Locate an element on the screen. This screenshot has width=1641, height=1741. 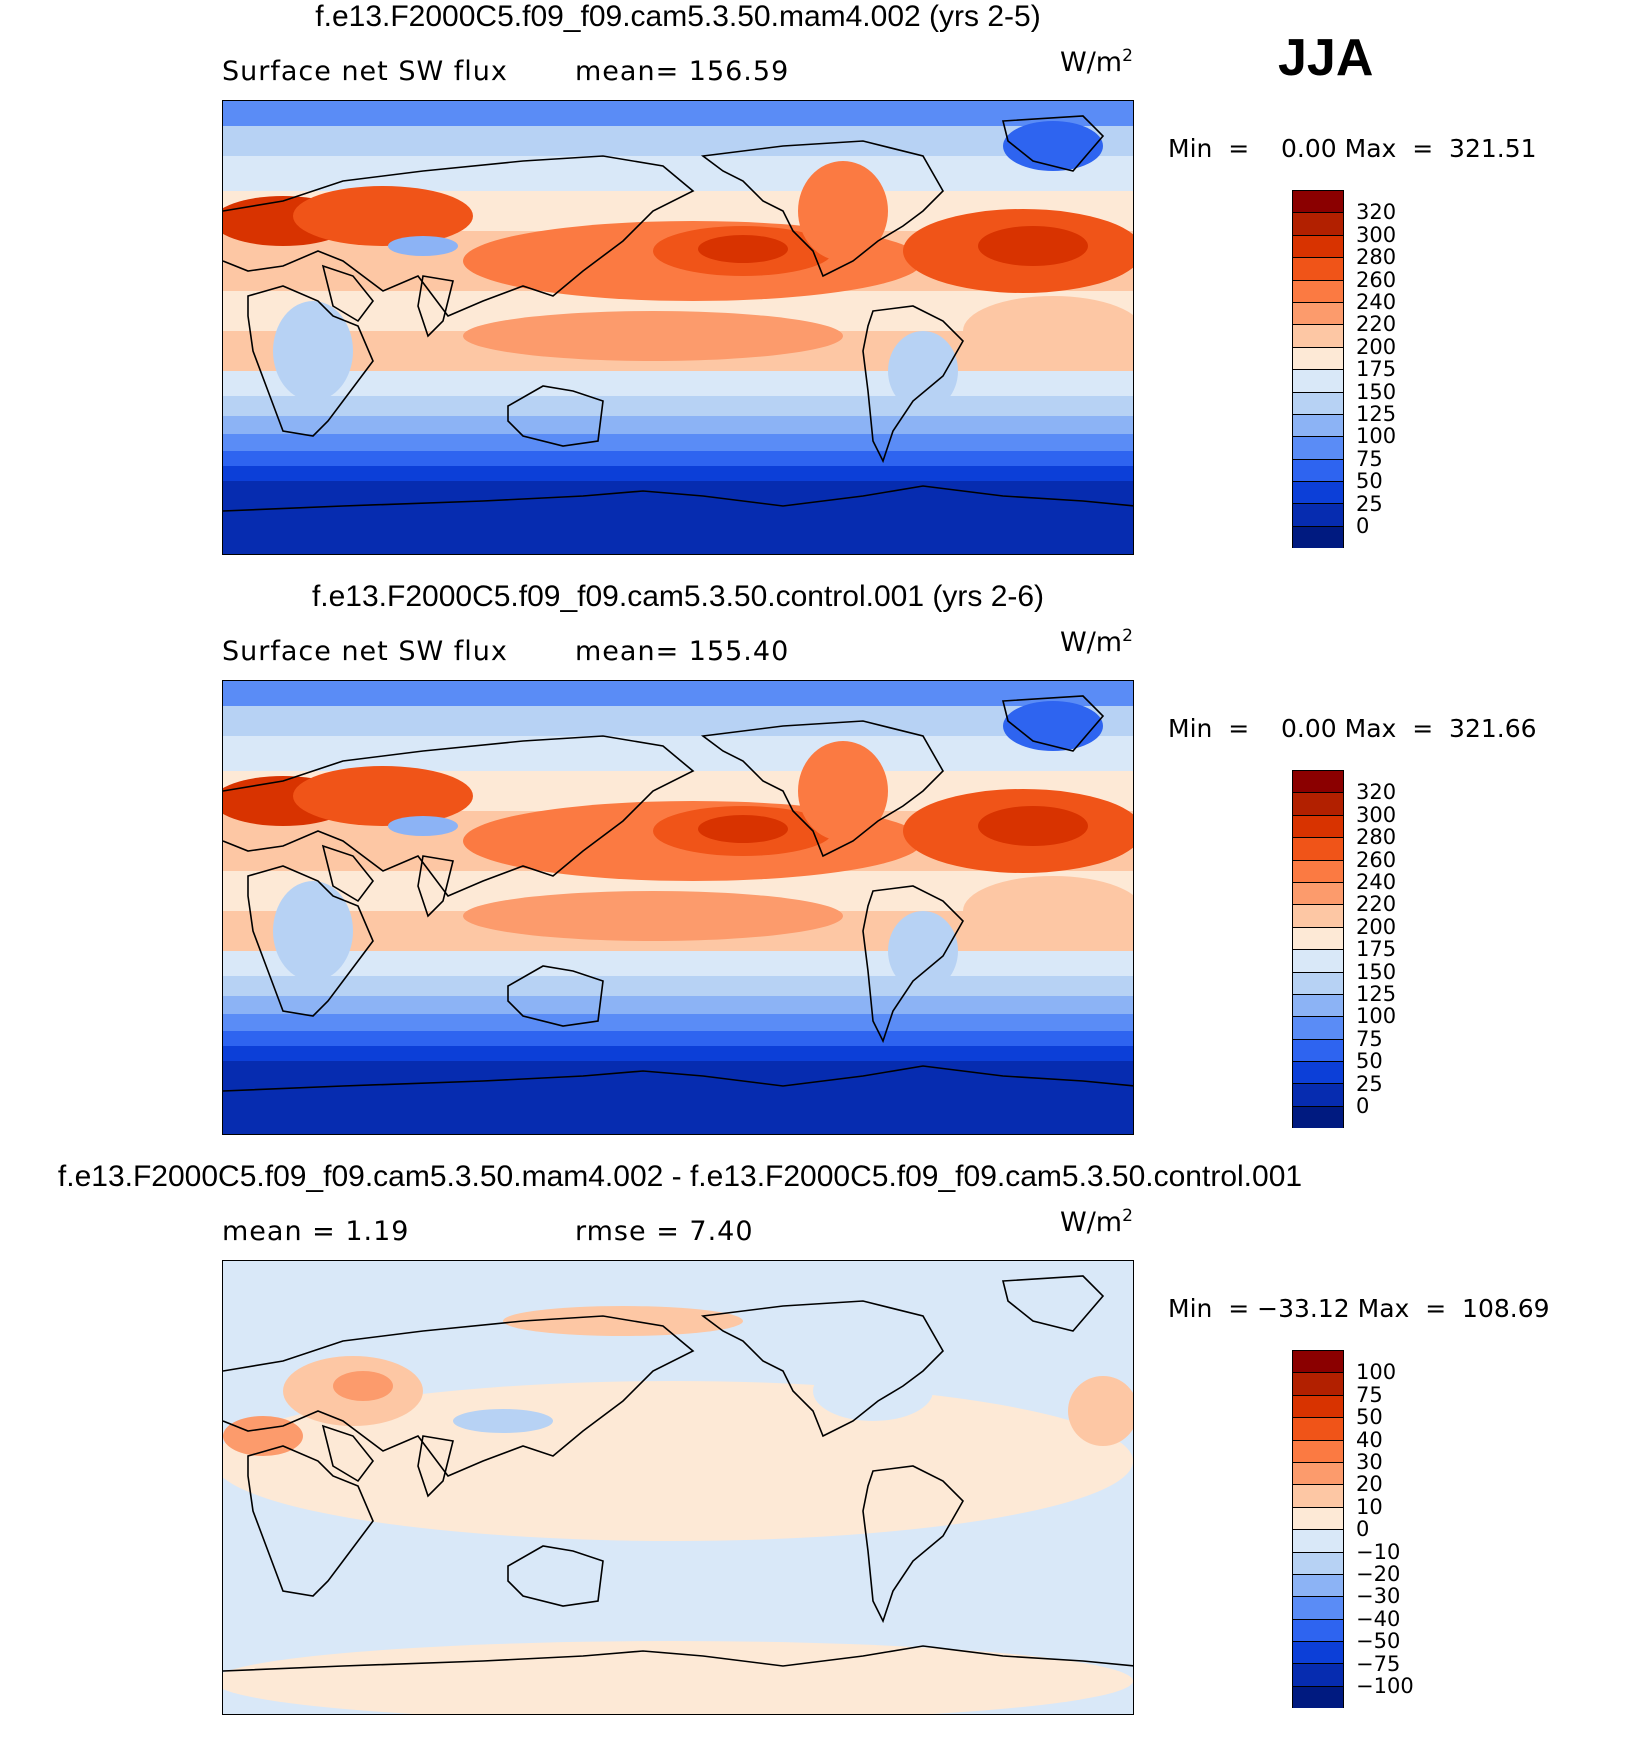
units-label: W/m2 is located at coordinates (1096, 1222).